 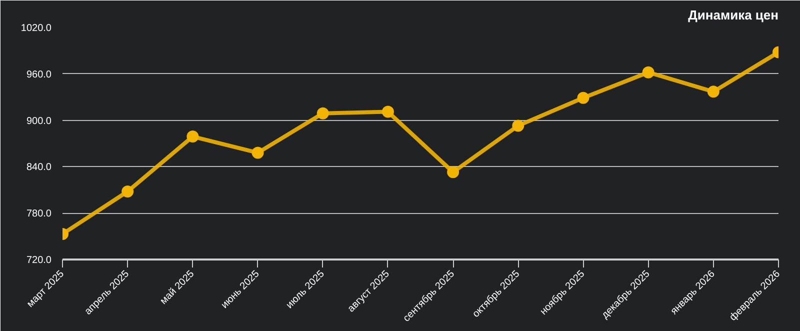 What do you see at coordinates (733, 15) in the screenshot?
I see `chart-title: Динамика цен` at bounding box center [733, 15].